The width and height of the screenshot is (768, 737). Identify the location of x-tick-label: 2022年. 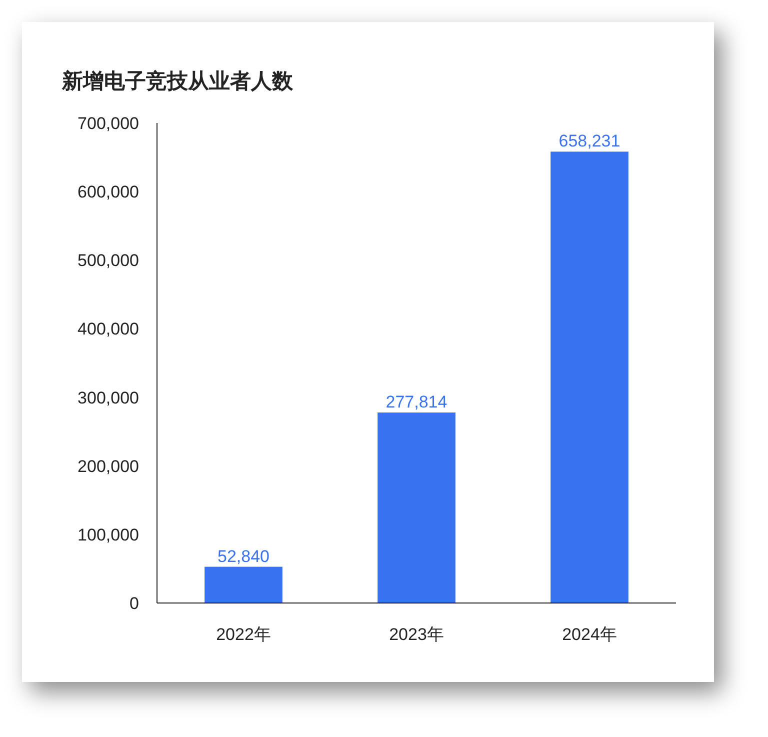
(243, 634).